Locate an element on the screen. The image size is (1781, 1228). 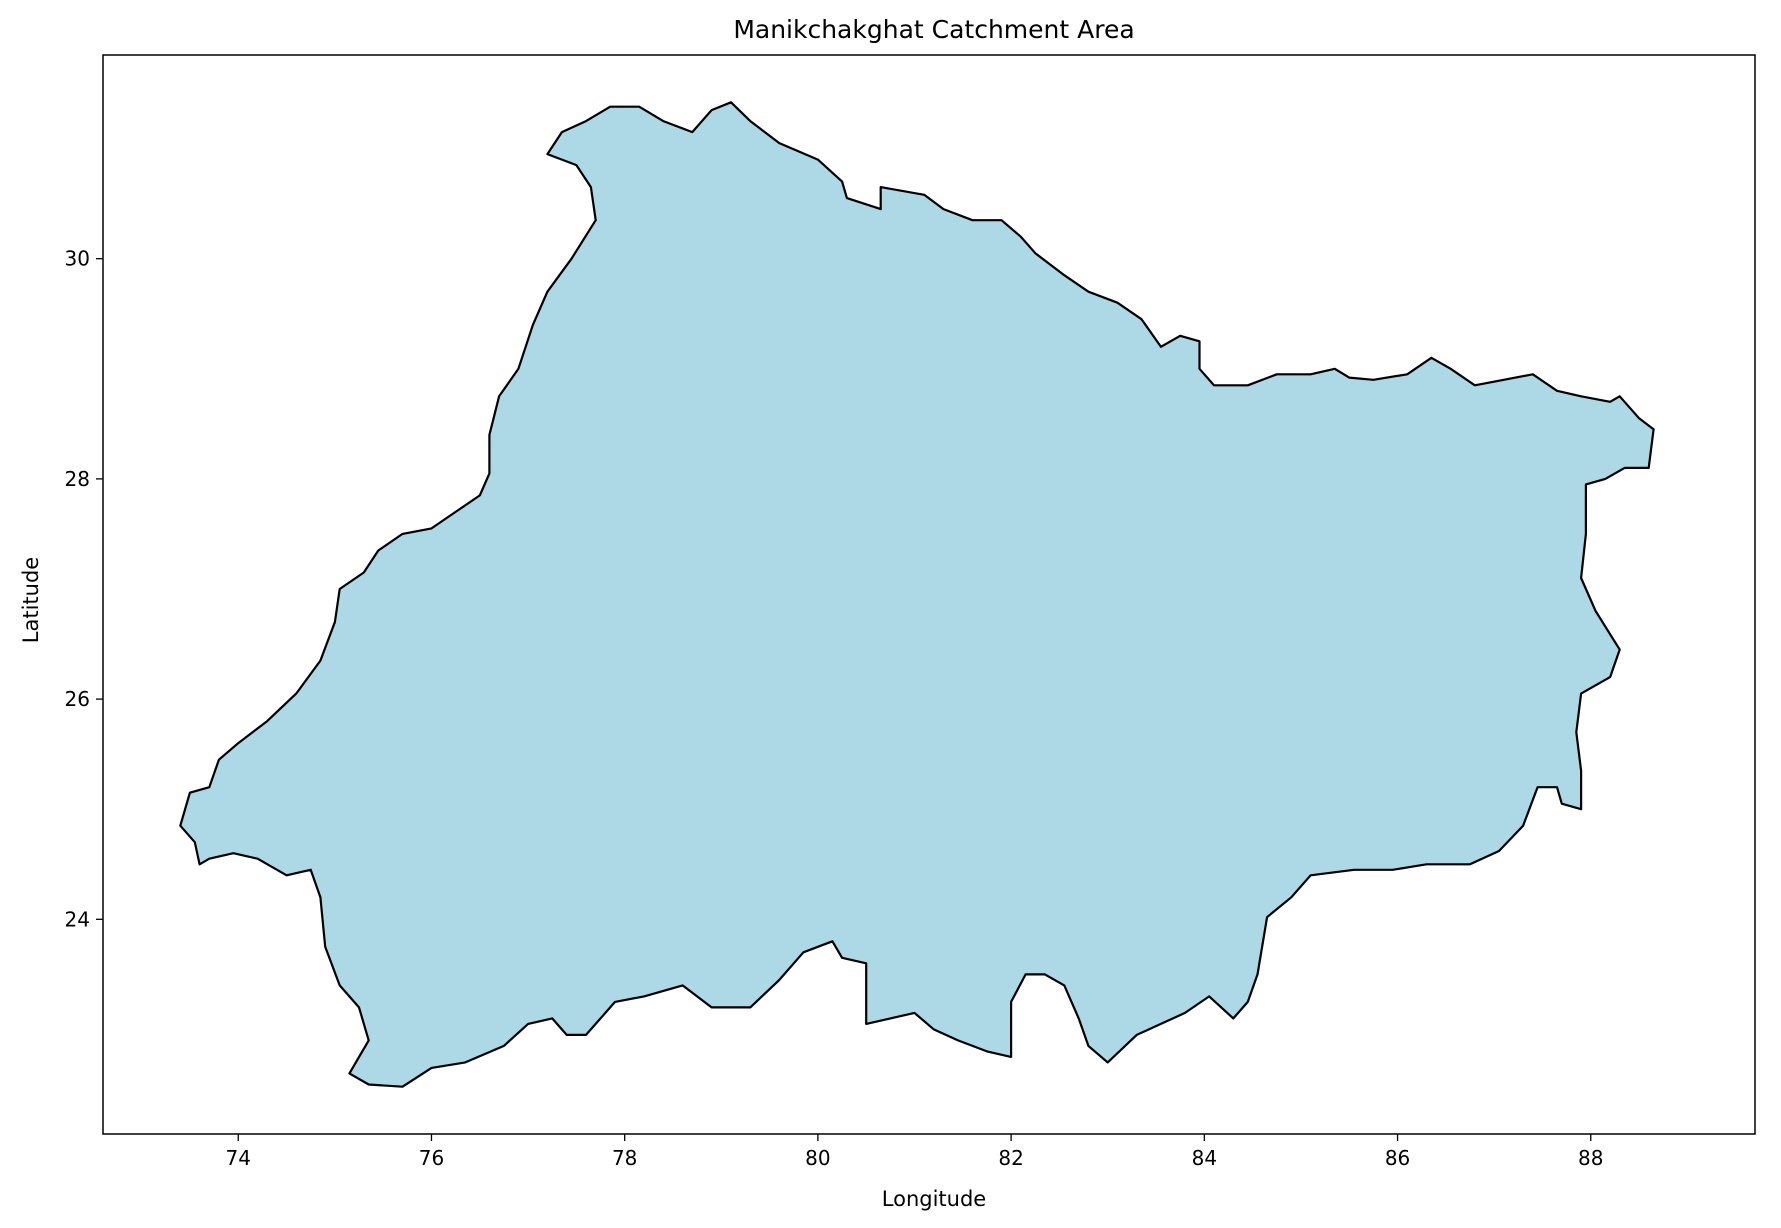
y-tick-label: 28 is located at coordinates (77, 479).